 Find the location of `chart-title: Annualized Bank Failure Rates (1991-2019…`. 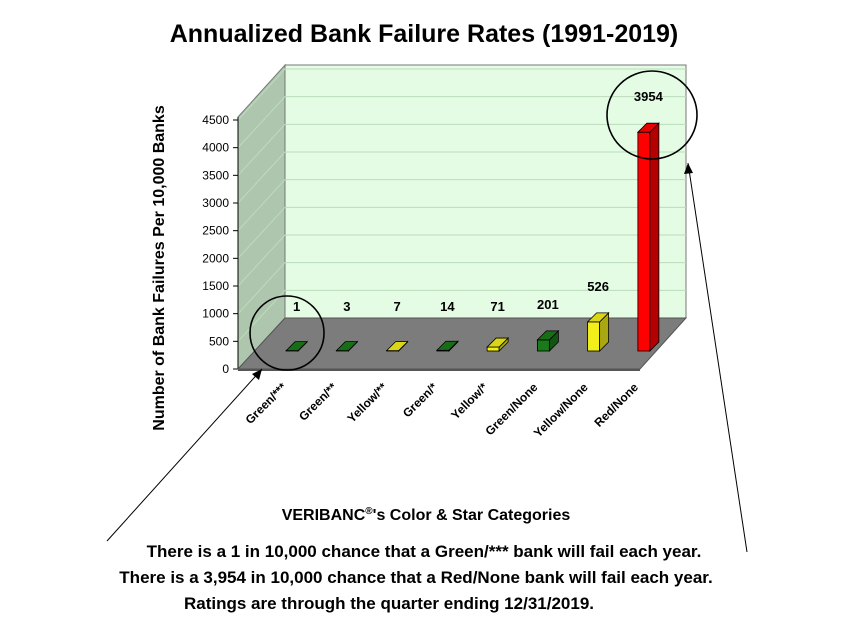

chart-title: Annualized Bank Failure Rates (1991-2019… is located at coordinates (424, 34).